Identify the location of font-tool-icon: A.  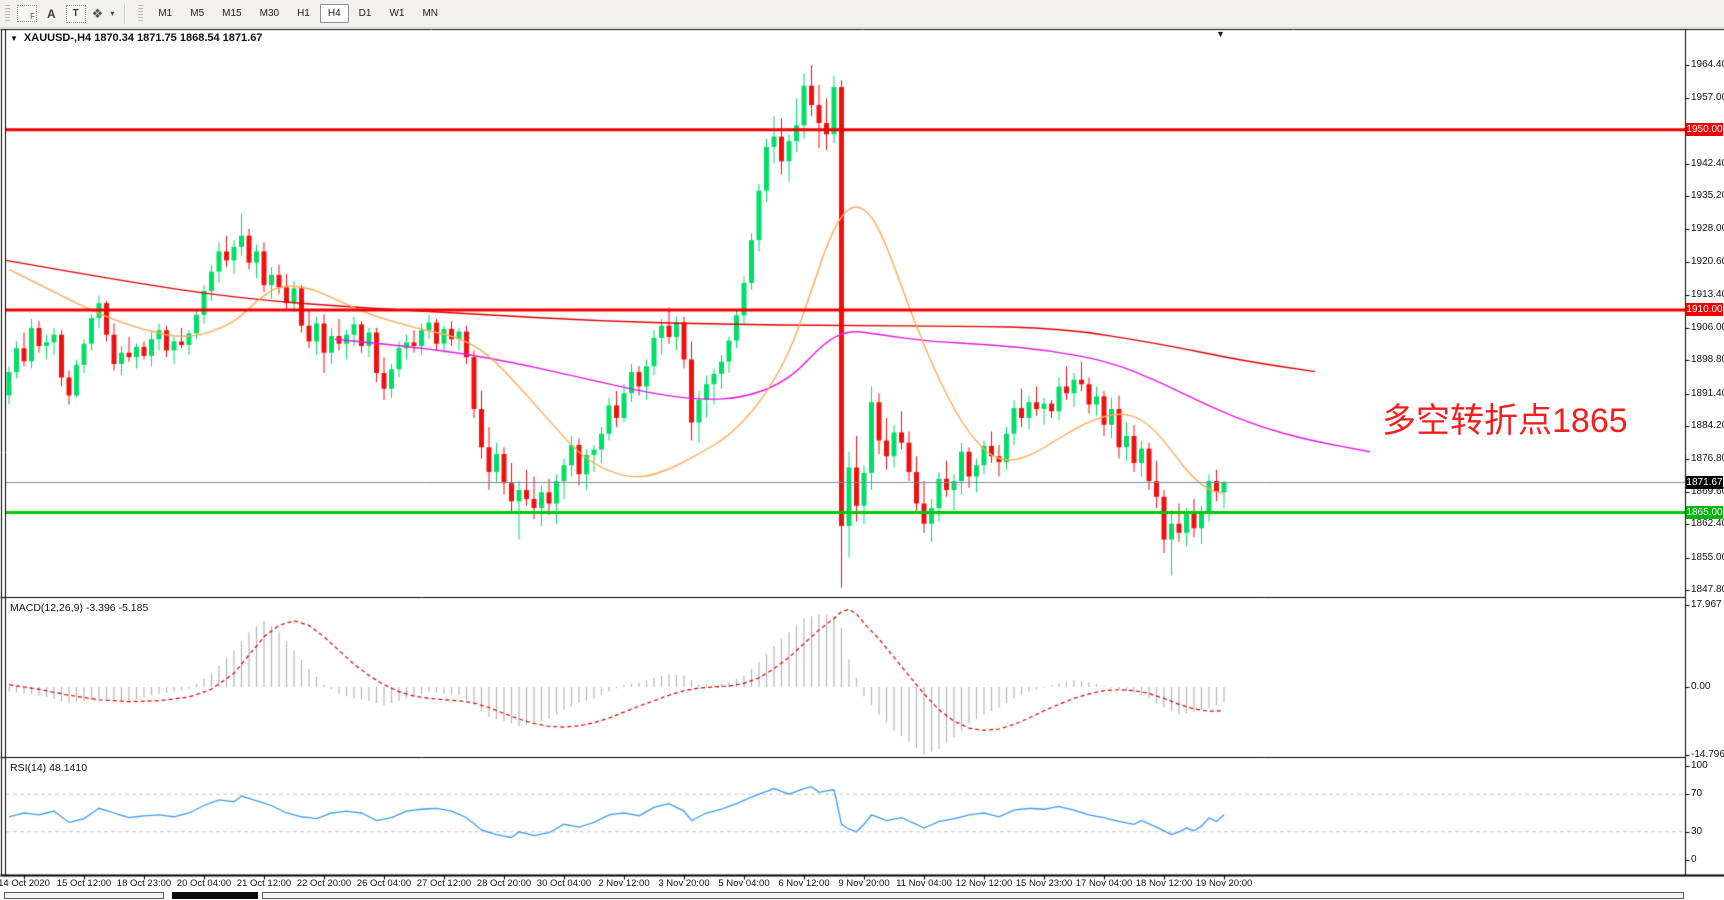
(51, 13).